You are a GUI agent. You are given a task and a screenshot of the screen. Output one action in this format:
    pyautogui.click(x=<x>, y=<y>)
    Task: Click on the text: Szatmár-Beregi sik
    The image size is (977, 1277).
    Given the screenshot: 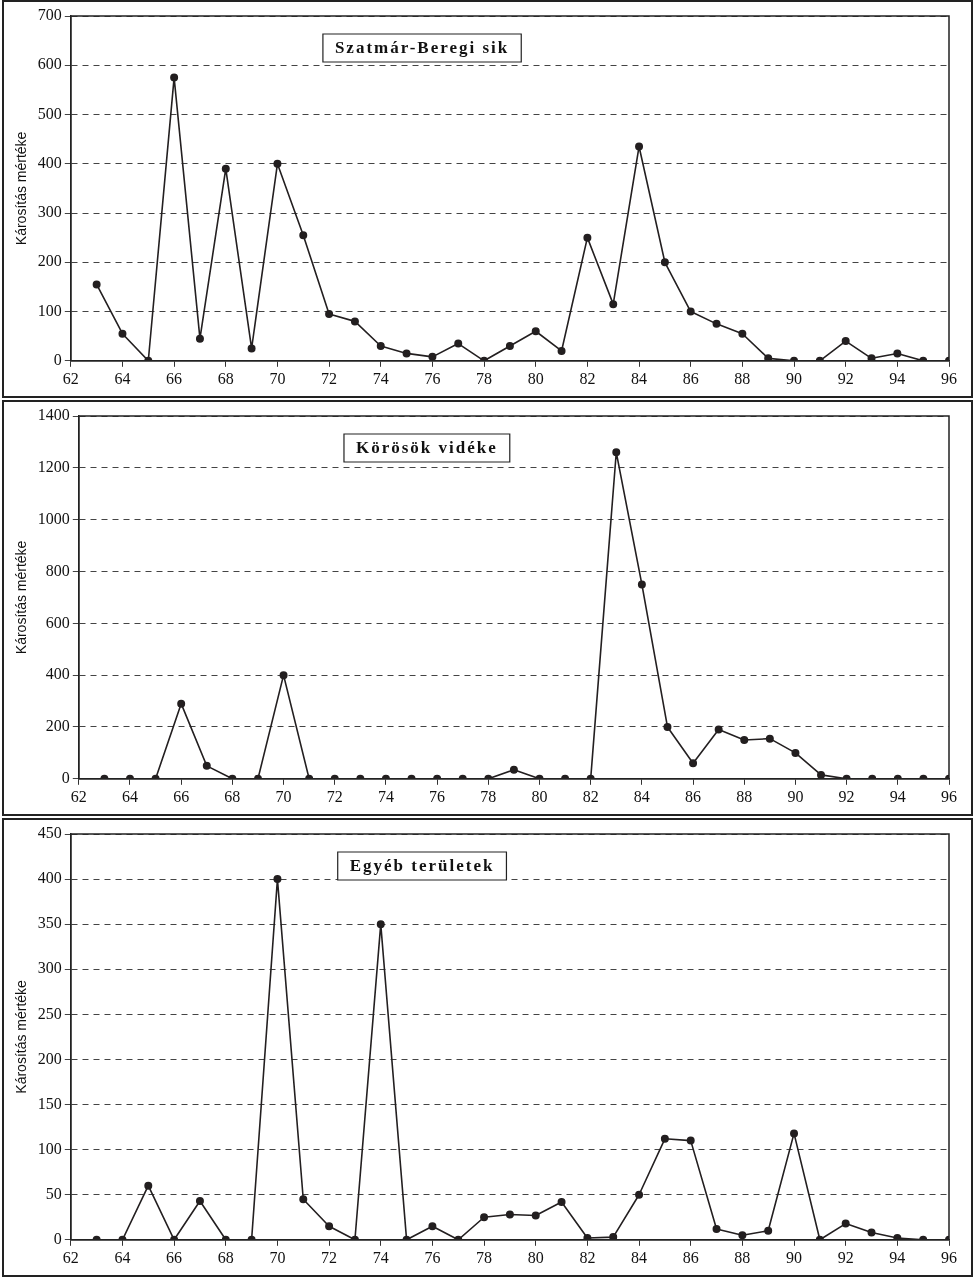 What is the action you would take?
    pyautogui.click(x=422, y=48)
    